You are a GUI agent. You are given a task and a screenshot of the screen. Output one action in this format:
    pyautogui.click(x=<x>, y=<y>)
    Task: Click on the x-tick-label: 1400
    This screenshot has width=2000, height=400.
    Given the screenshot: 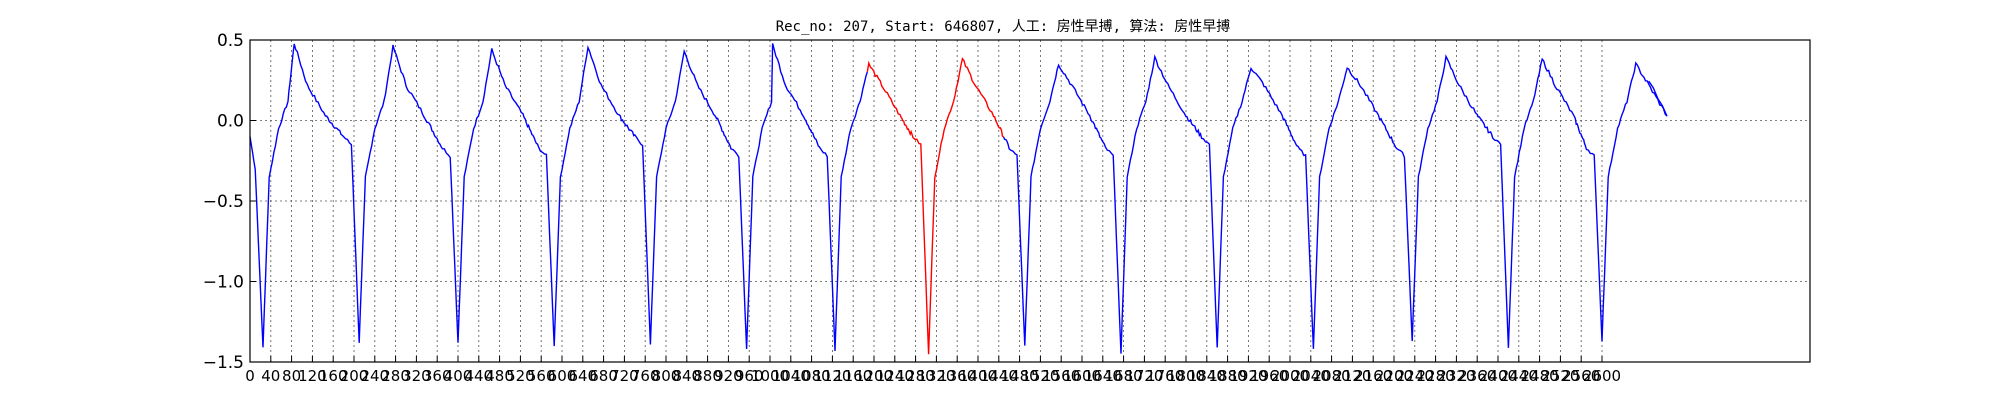 What is the action you would take?
    pyautogui.click(x=978, y=376)
    